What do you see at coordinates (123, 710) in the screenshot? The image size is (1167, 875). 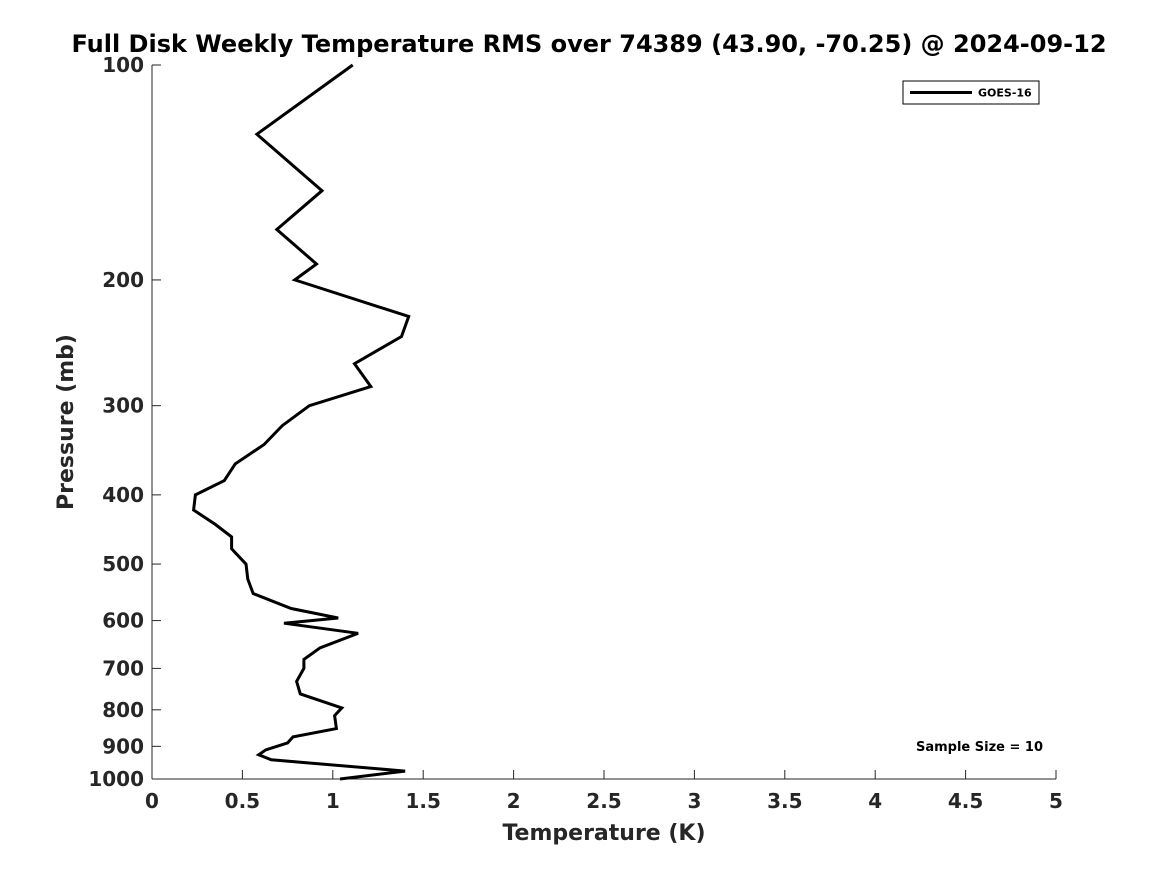 I see `y-tick-label: 800` at bounding box center [123, 710].